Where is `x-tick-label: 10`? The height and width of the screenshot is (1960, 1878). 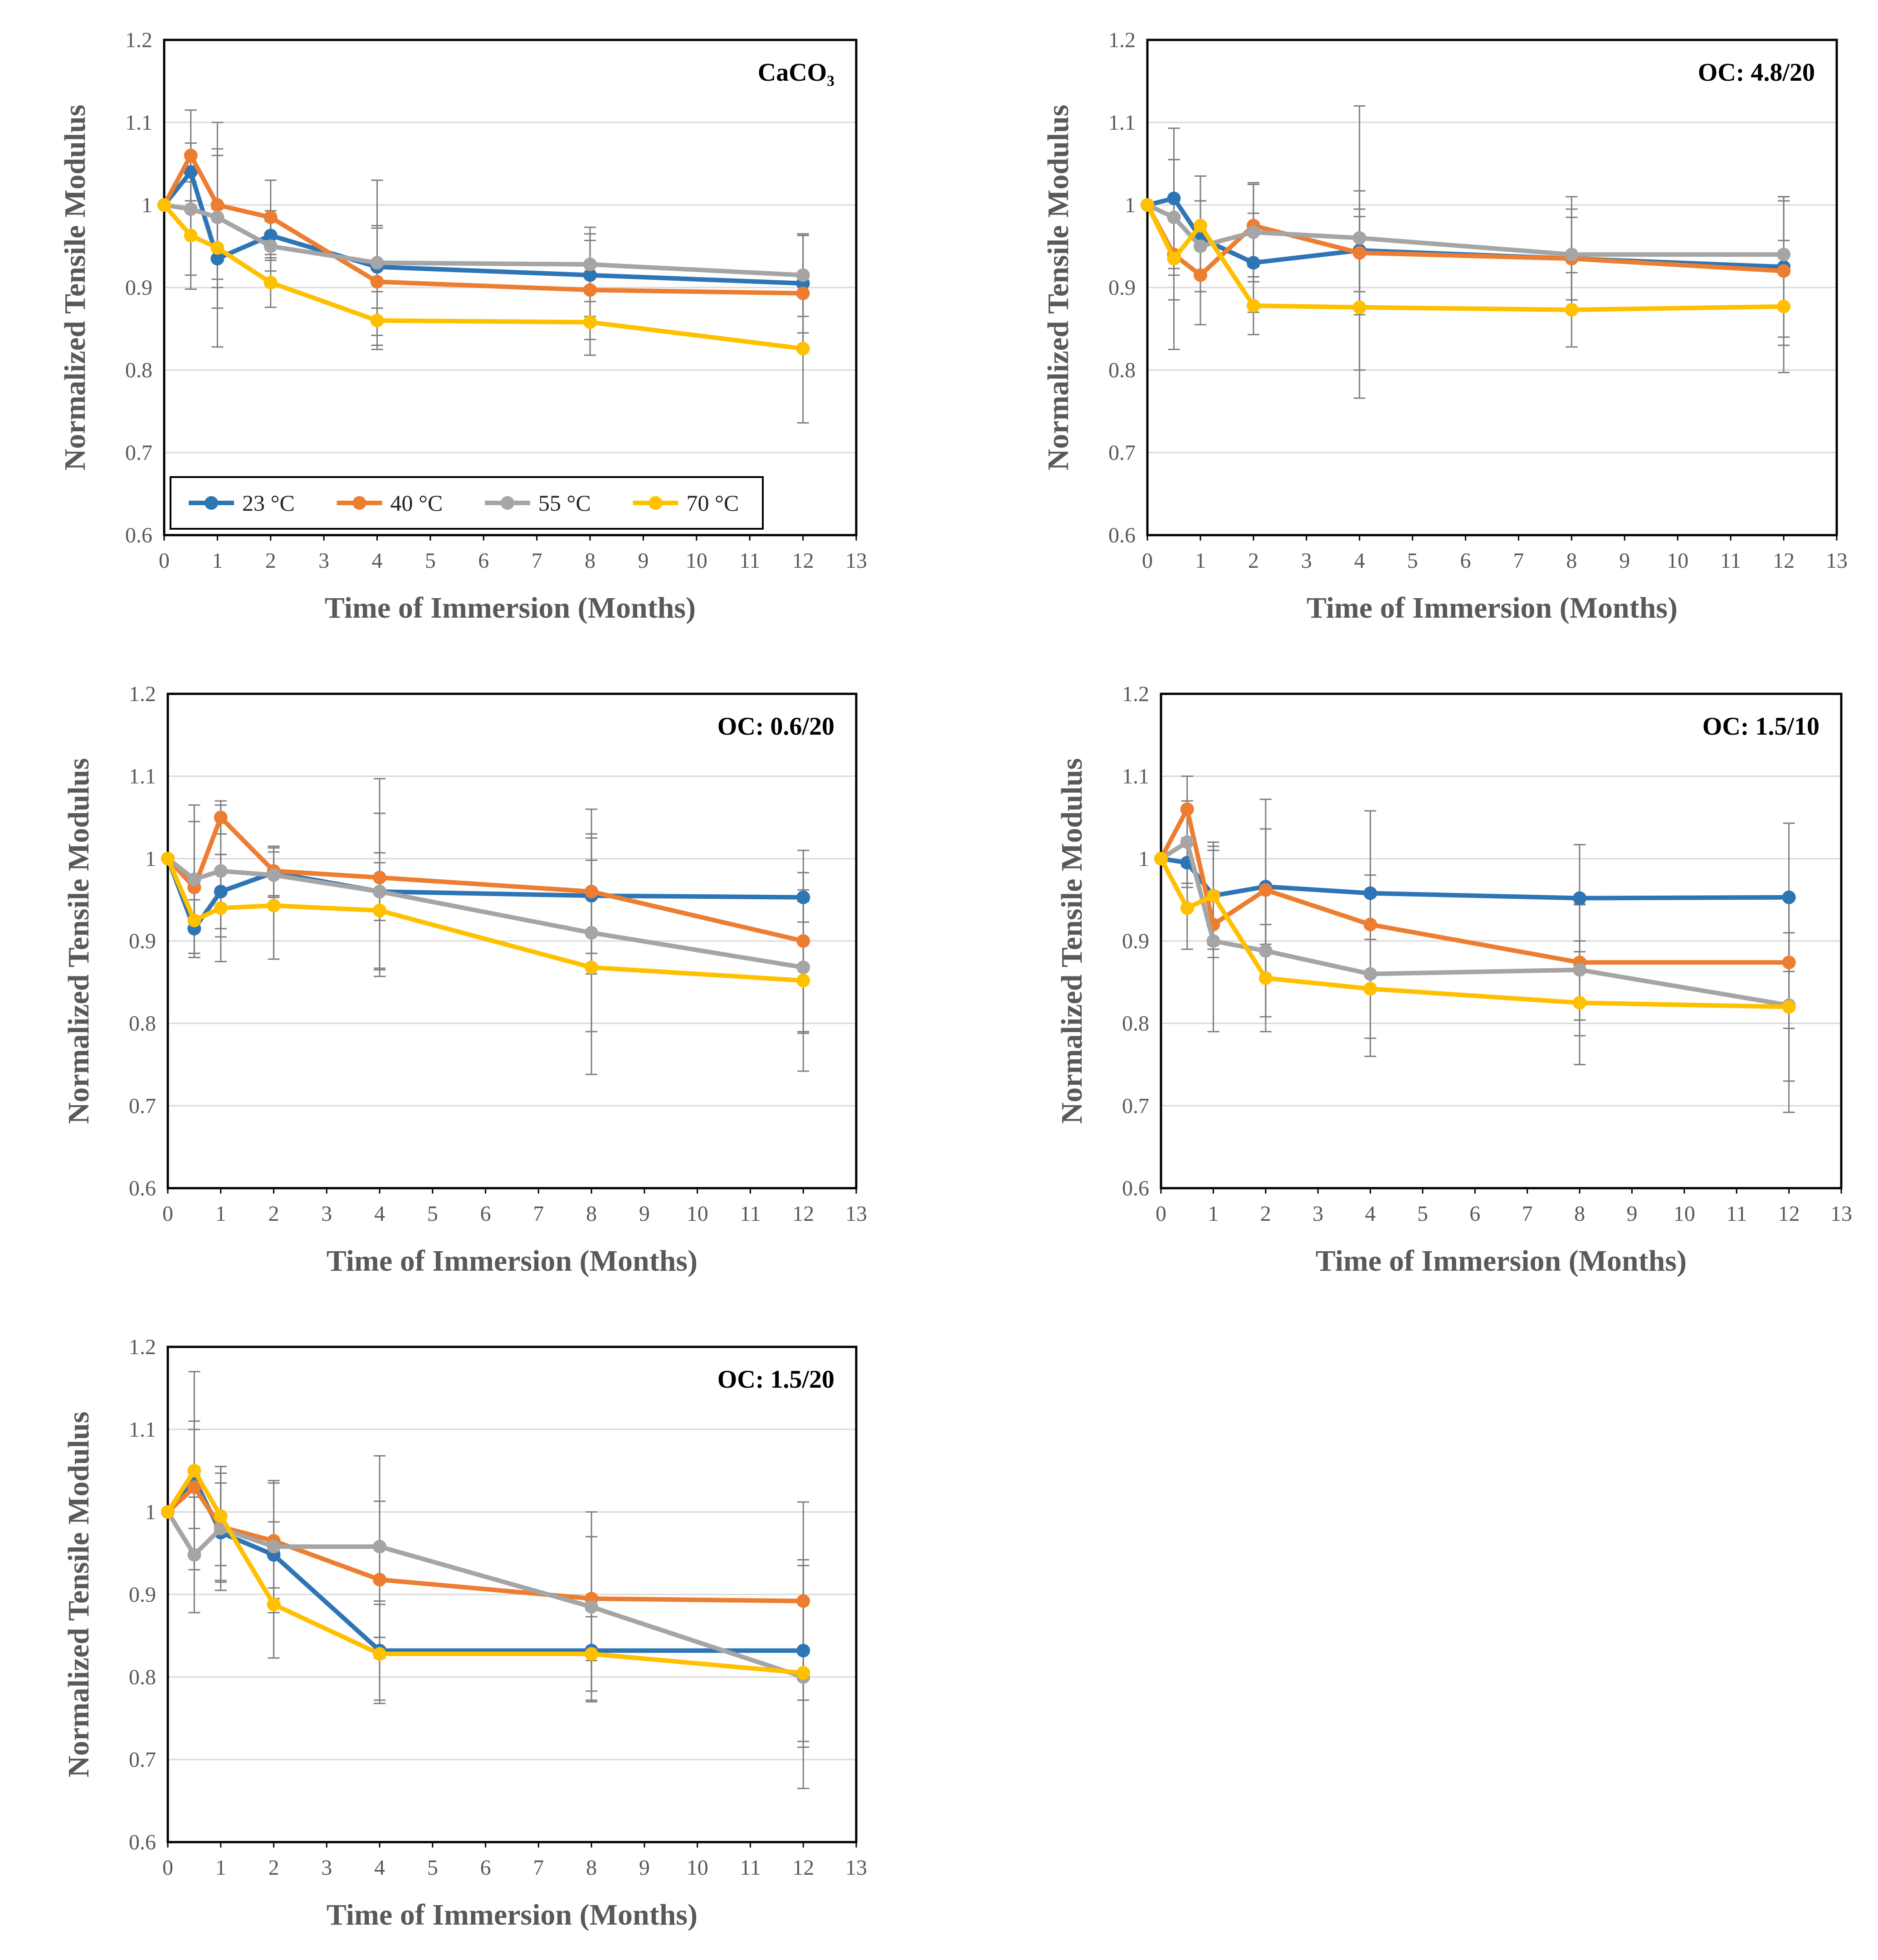 x-tick-label: 10 is located at coordinates (697, 1868).